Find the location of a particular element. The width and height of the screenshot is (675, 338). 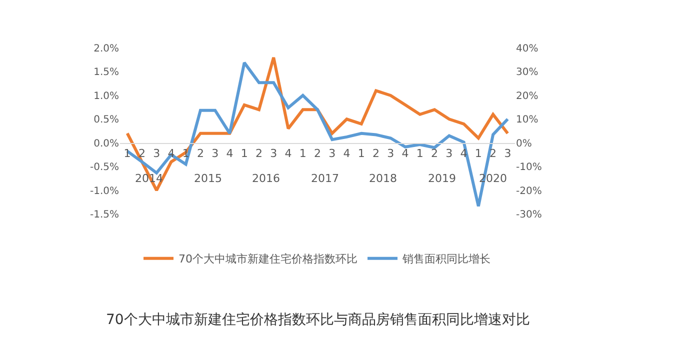

y2-tick-label: -20% is located at coordinates (529, 191).